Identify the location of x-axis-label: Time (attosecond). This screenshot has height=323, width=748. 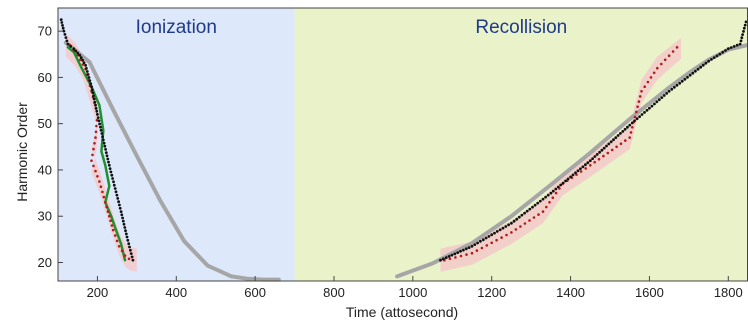
(402, 312).